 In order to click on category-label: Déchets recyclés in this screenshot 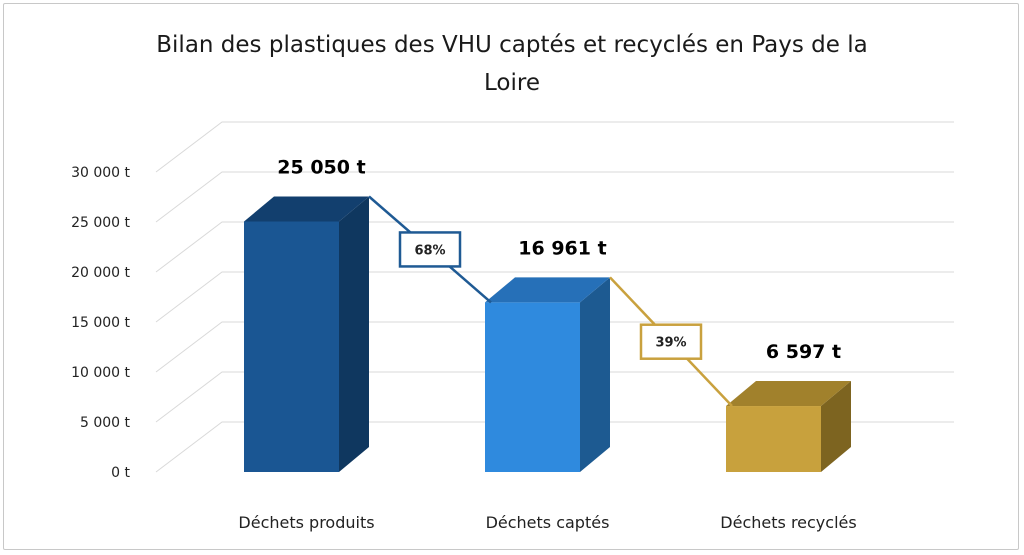, I will do `click(788, 522)`.